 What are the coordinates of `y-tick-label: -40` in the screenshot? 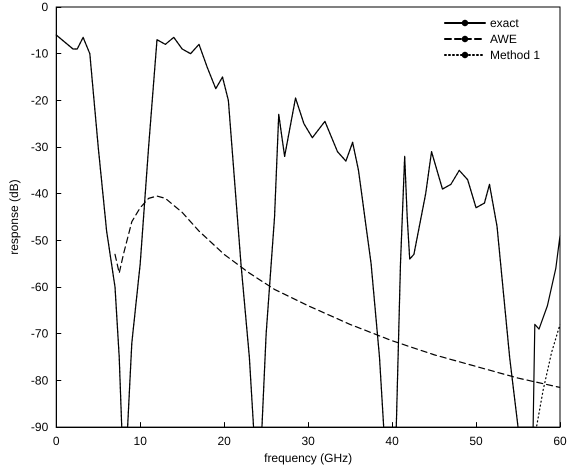 It's located at (39, 193).